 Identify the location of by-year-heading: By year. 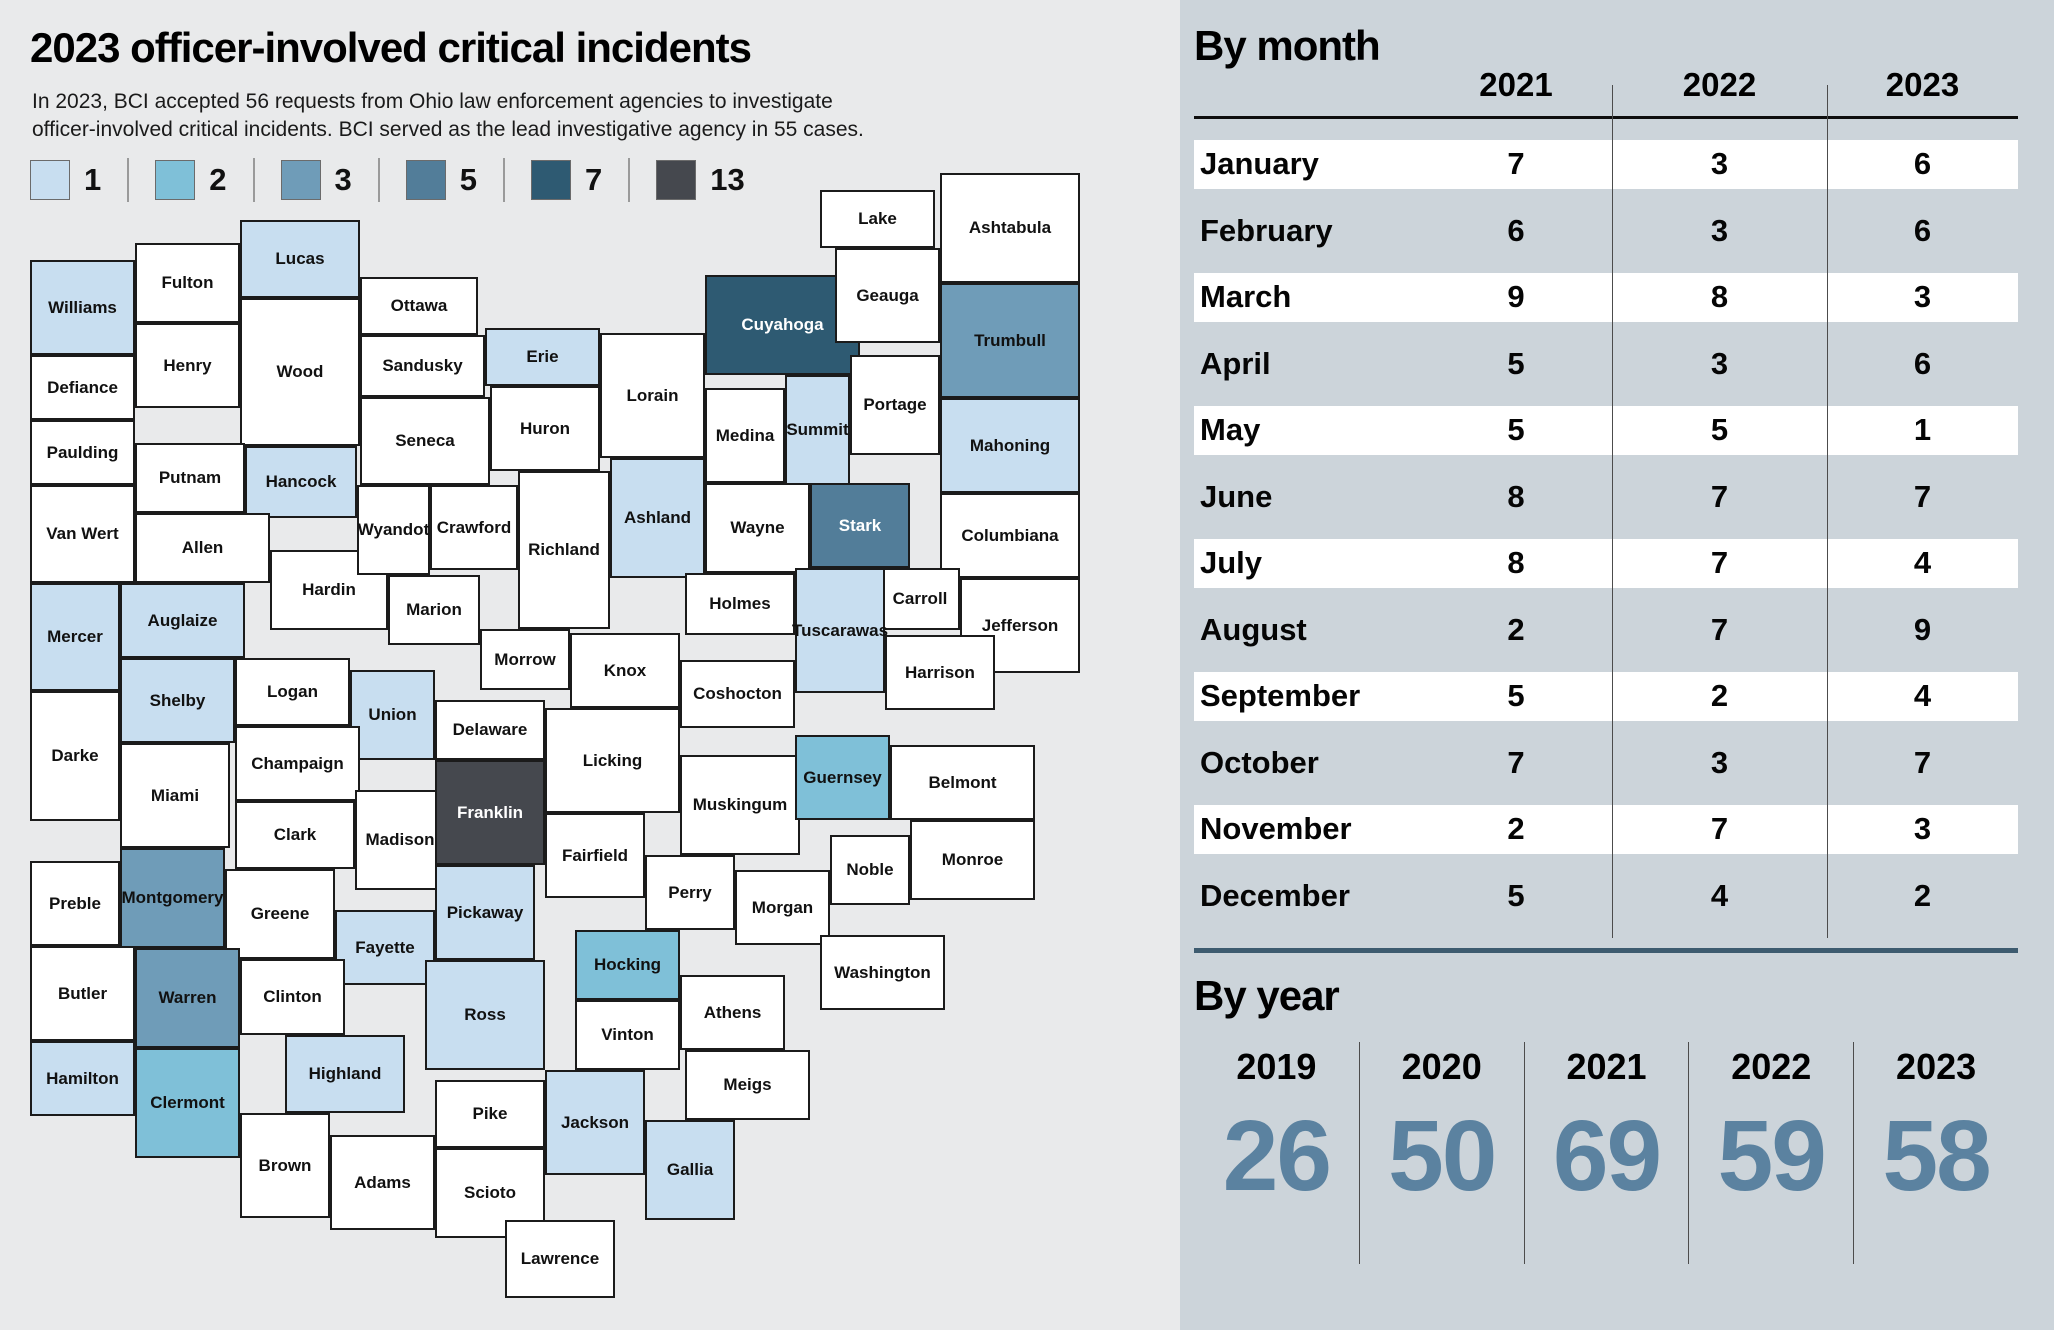
(1267, 995).